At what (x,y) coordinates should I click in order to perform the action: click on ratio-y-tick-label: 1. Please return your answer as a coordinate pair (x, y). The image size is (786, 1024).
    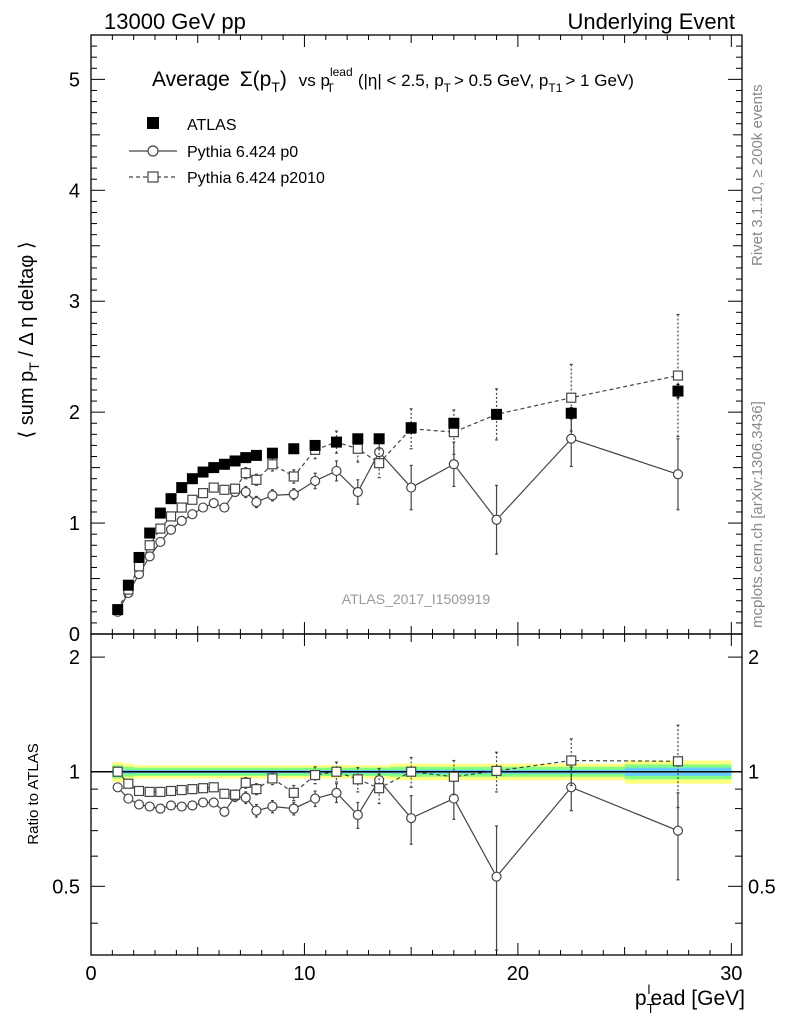
    Looking at the image, I should click on (74, 773).